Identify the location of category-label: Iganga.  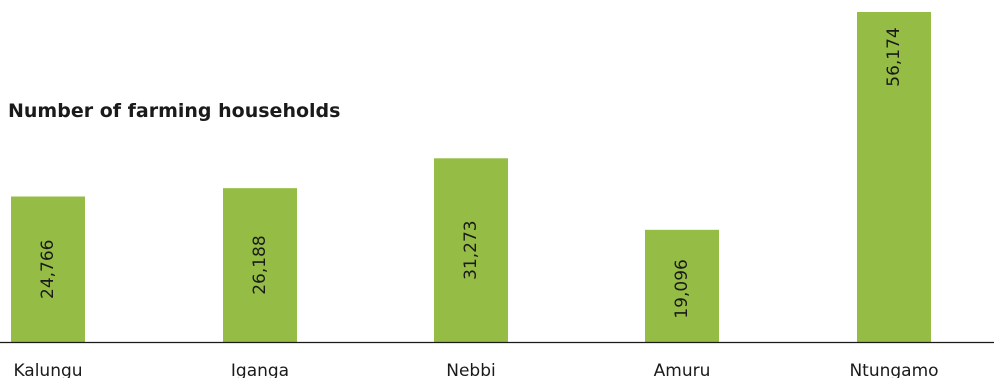
(260, 369).